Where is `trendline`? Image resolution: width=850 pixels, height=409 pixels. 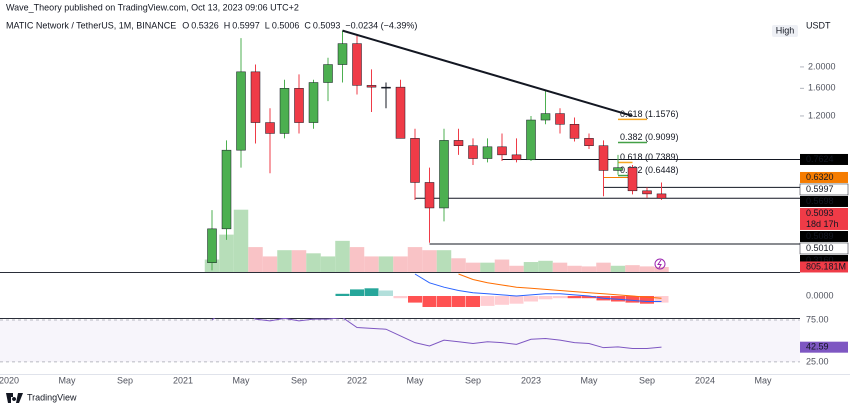
trendline is located at coordinates (487, 73).